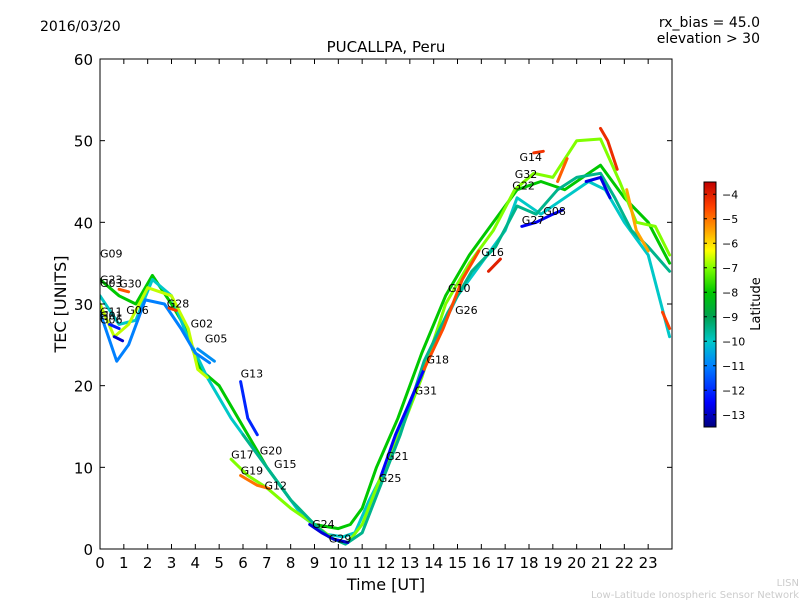 Image resolution: width=800 pixels, height=604 pixels. What do you see at coordinates (315, 563) in the screenshot?
I see `x-tick-label-9: 9` at bounding box center [315, 563].